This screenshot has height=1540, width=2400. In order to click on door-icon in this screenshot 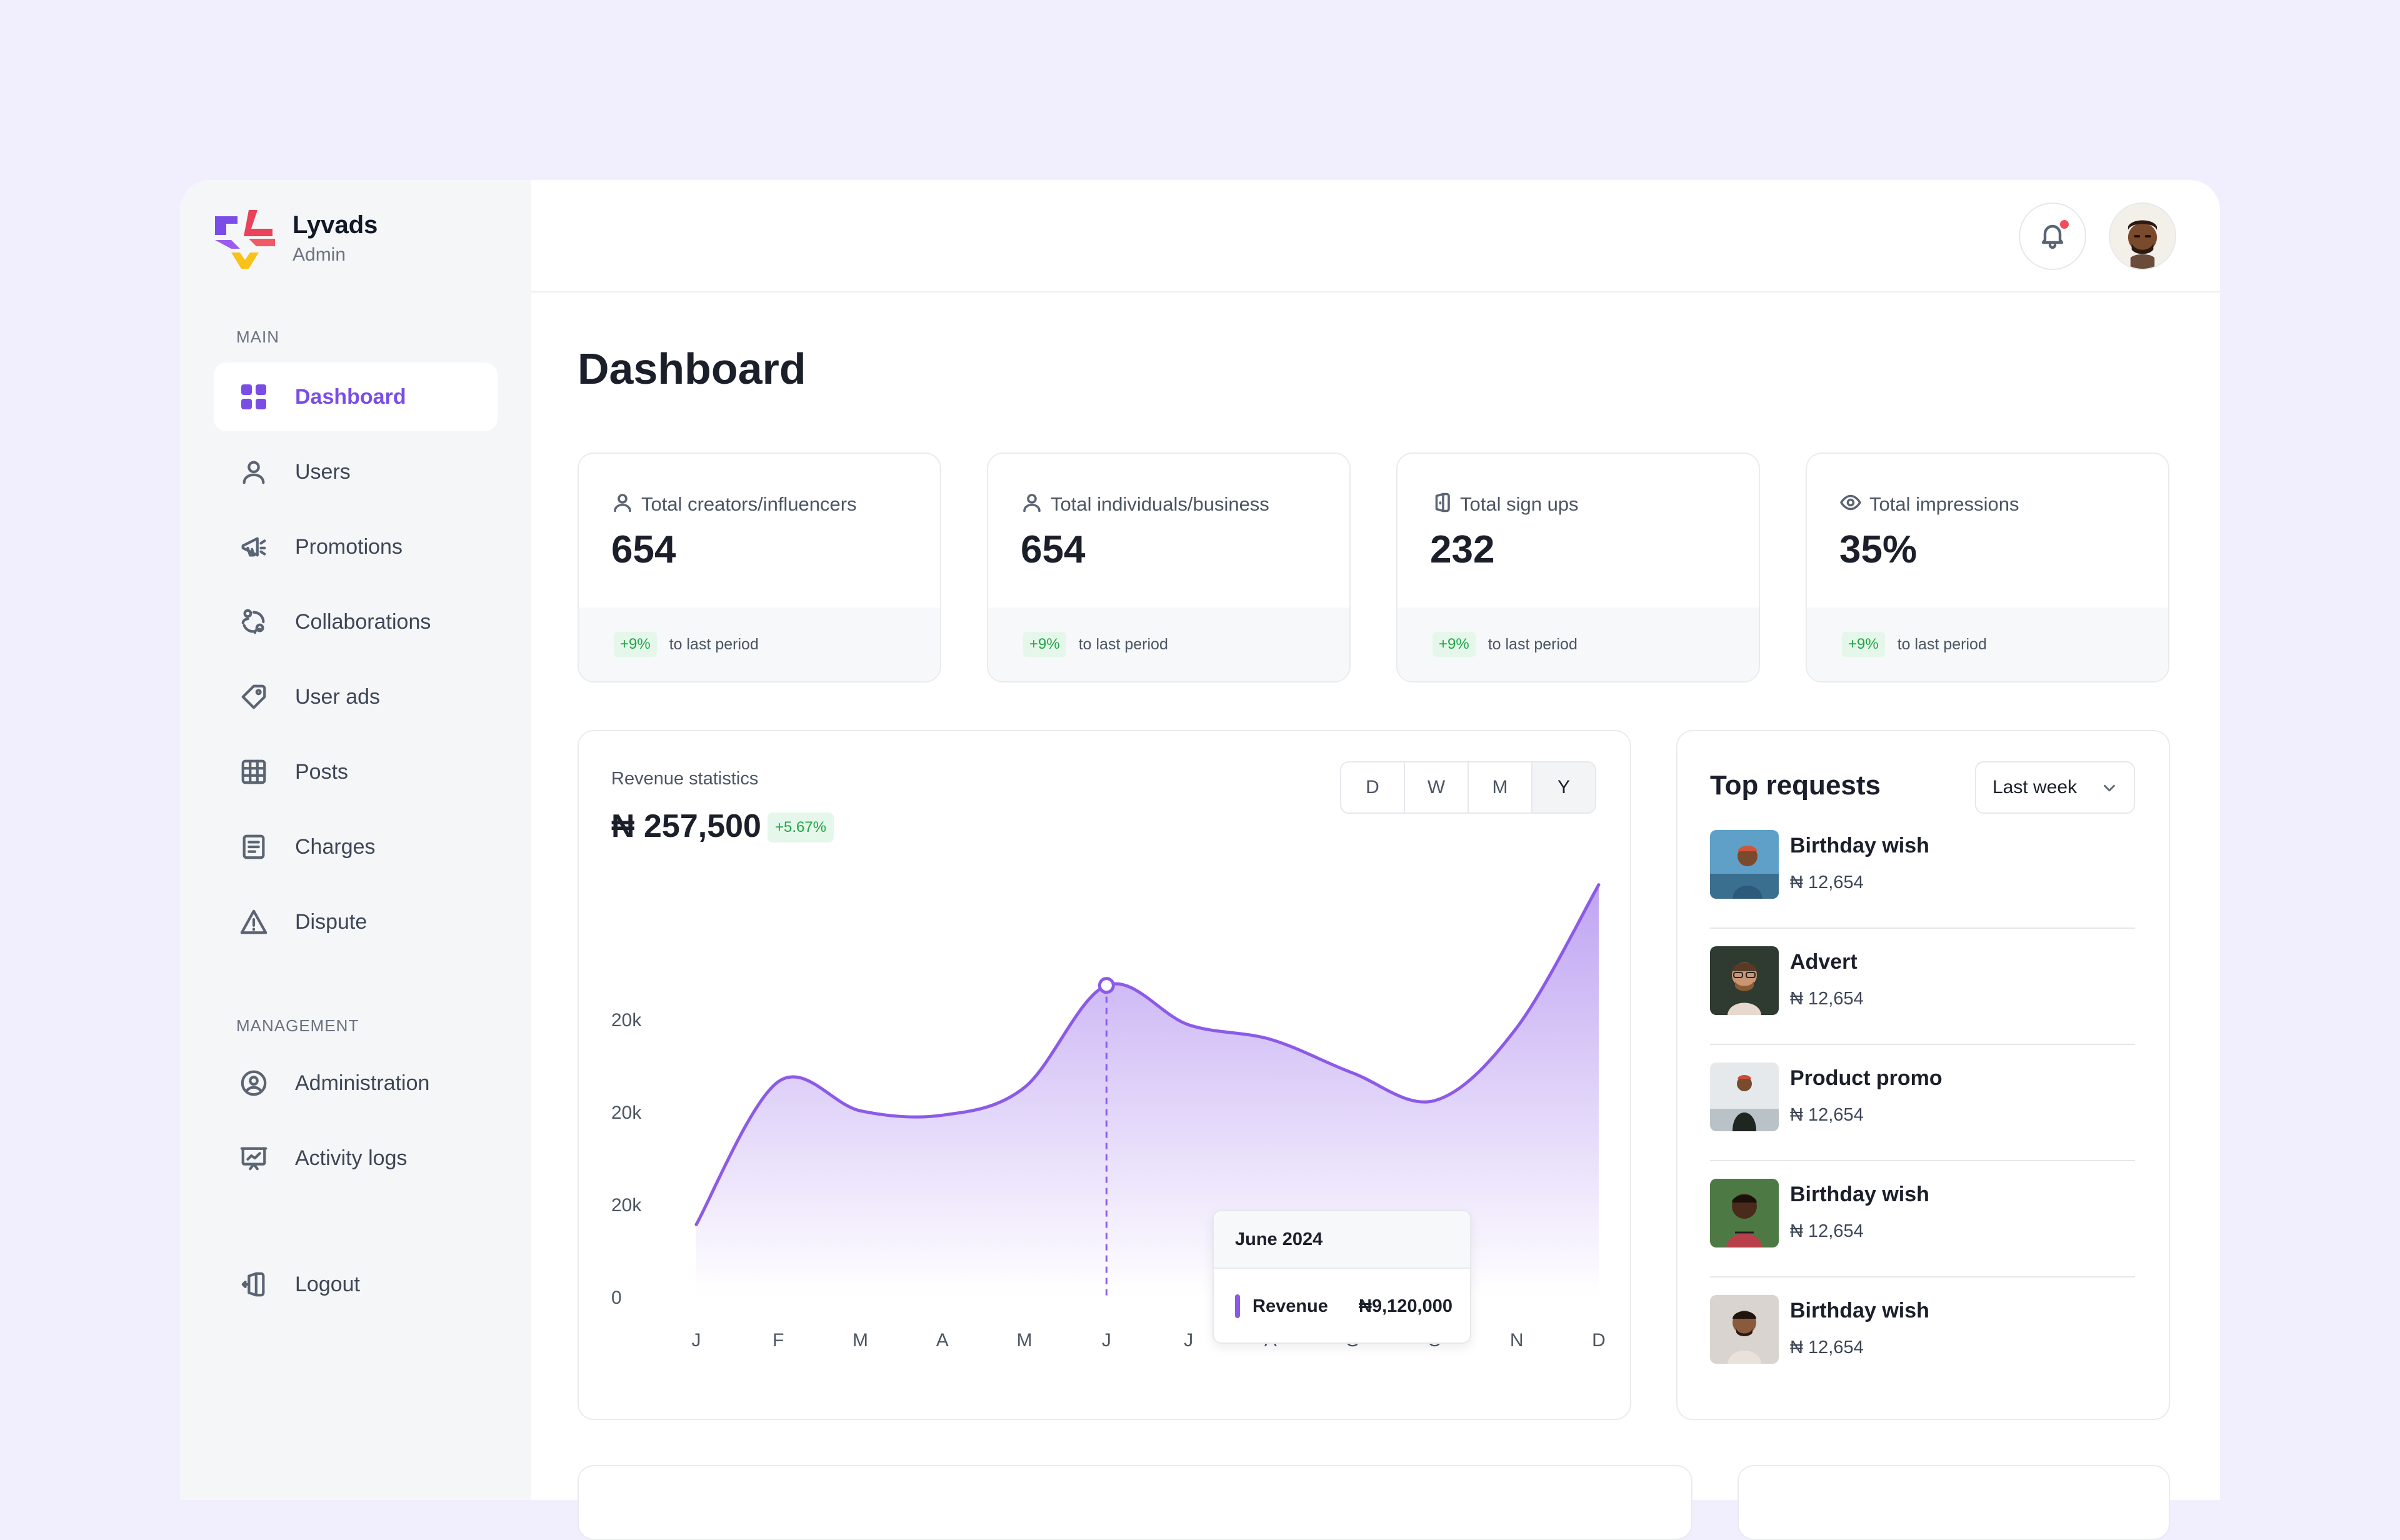, I will do `click(1445, 504)`.